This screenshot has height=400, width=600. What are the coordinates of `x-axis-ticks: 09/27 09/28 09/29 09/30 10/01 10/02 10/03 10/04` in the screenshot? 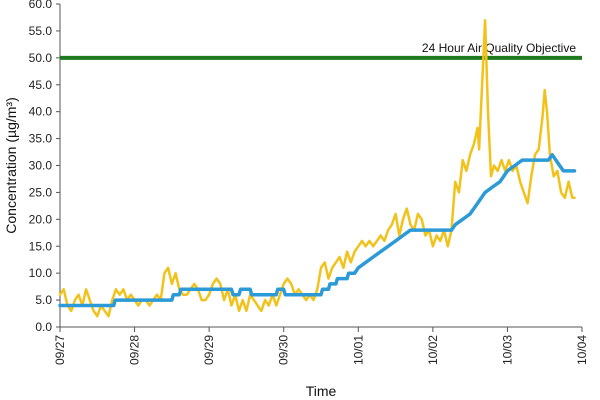 It's located at (321, 346).